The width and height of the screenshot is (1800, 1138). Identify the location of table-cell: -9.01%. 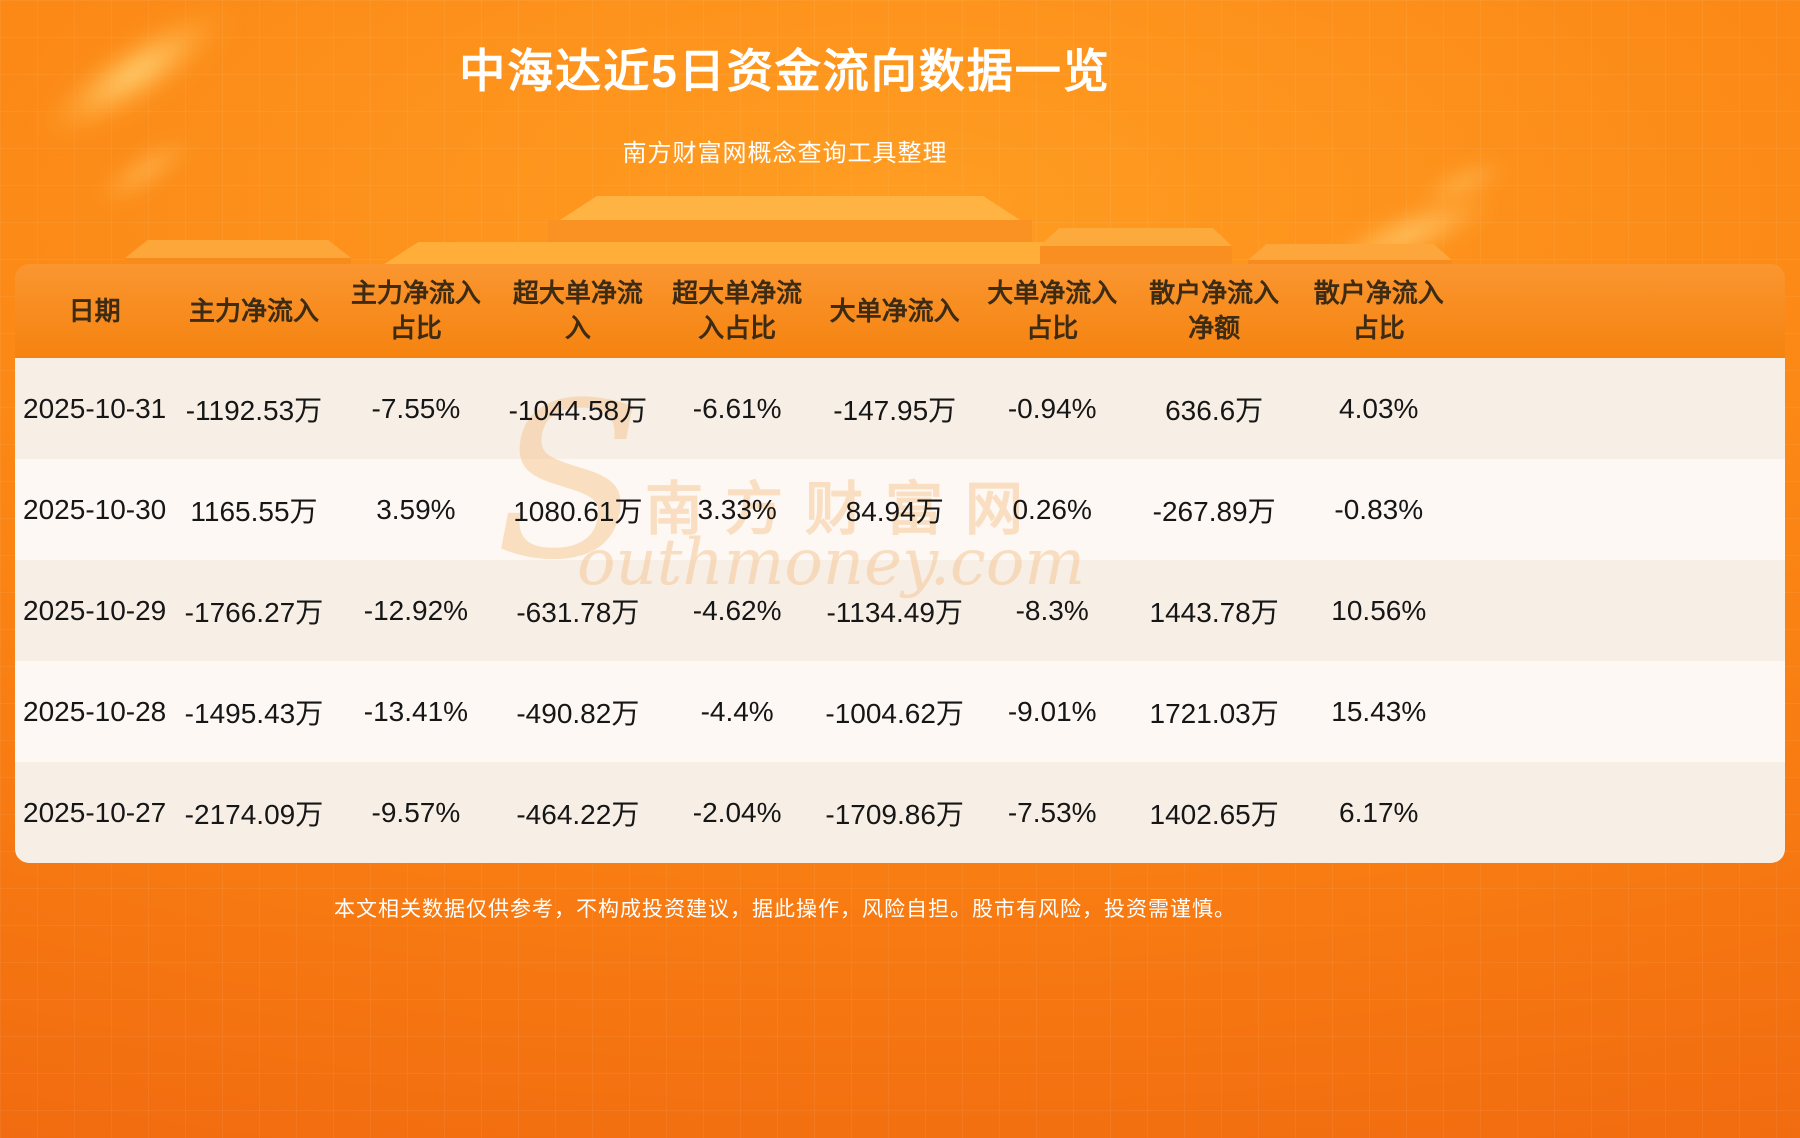
(1052, 711).